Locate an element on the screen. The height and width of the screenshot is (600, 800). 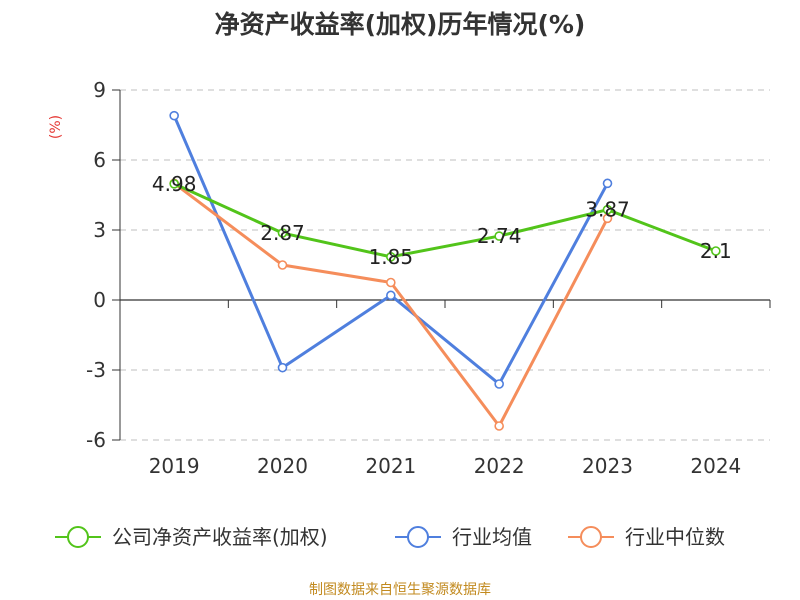
x-tick-label: 2023 is located at coordinates (607, 466).